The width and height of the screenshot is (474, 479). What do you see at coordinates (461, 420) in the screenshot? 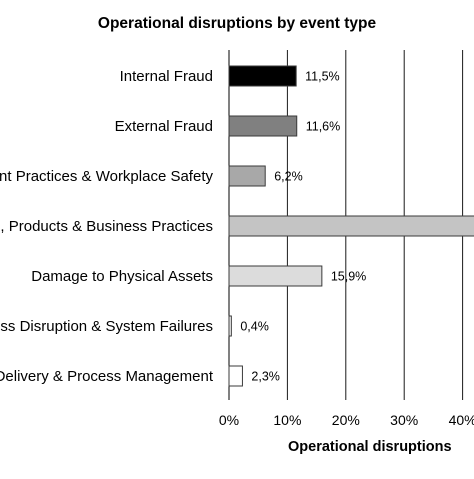
I see `x-tick-label: 40%` at bounding box center [461, 420].